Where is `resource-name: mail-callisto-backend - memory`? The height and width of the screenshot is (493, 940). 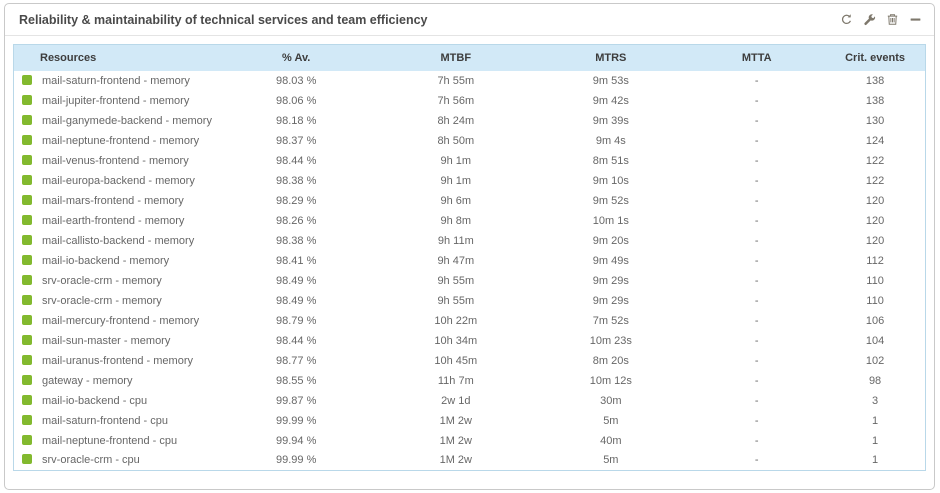 resource-name: mail-callisto-backend - memory is located at coordinates (118, 240).